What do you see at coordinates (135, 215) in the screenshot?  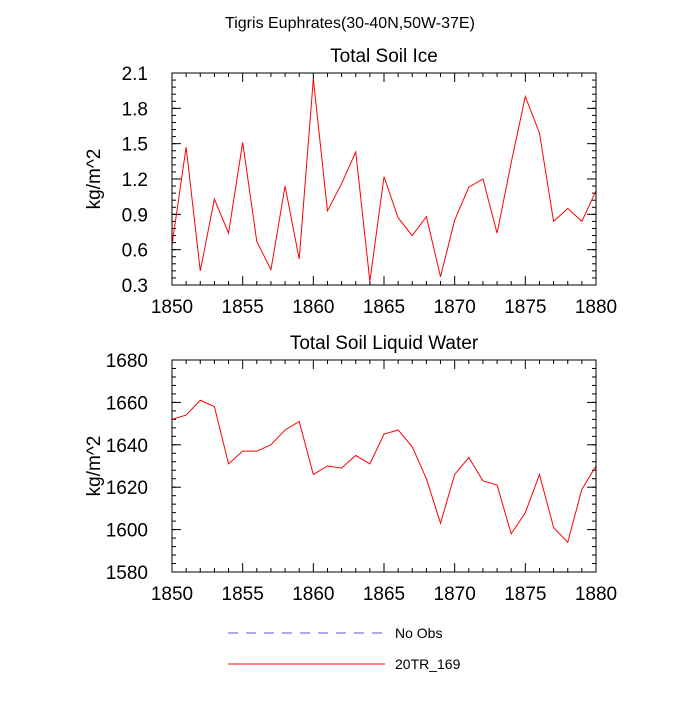 I see `y-tick-label: 0.9` at bounding box center [135, 215].